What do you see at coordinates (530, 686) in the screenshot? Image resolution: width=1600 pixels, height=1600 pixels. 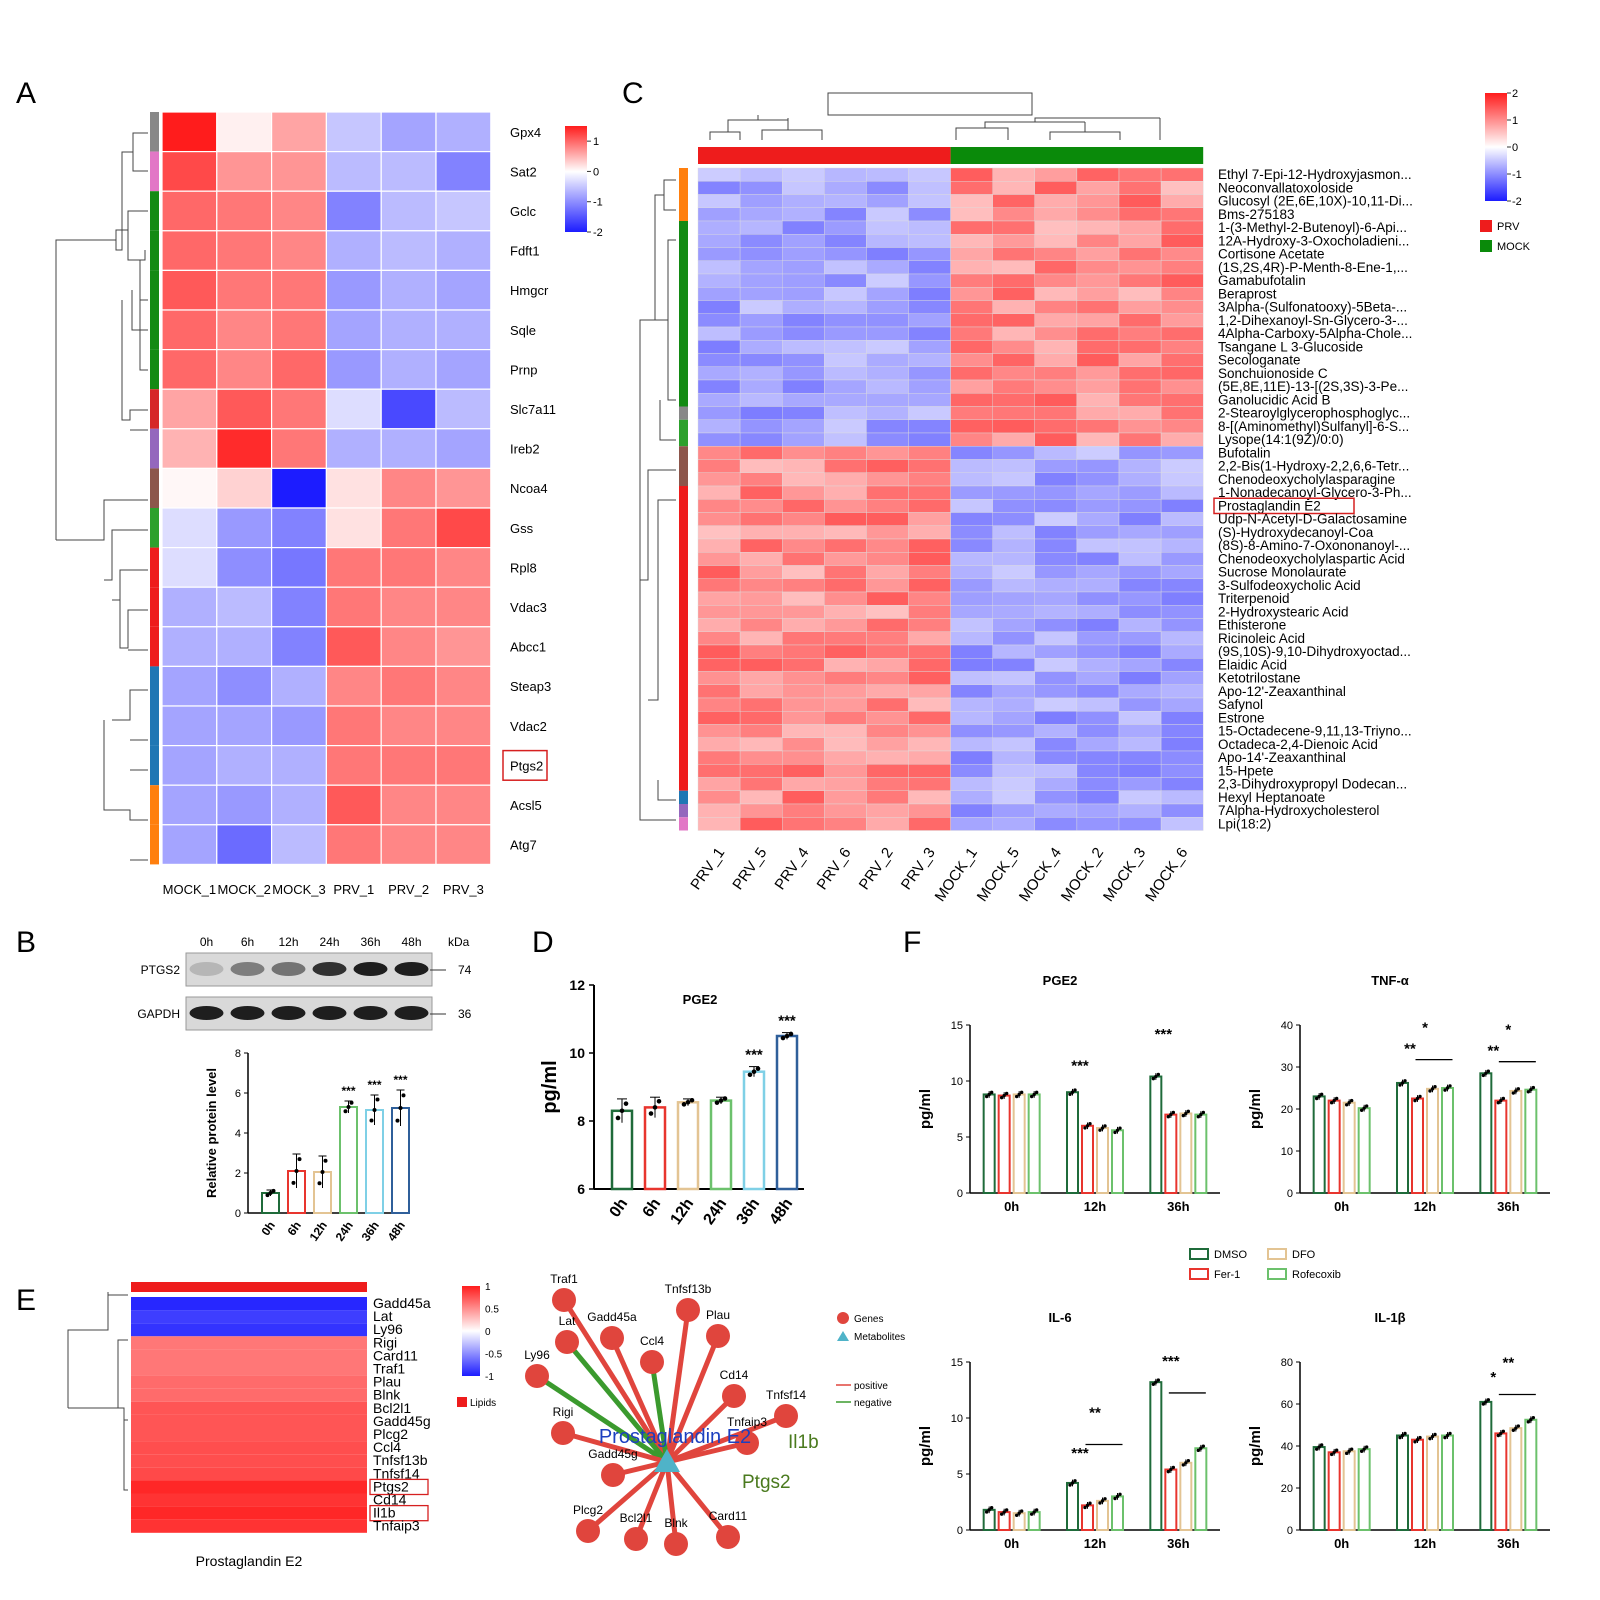 I see `row-label-steap3: Steap3` at bounding box center [530, 686].